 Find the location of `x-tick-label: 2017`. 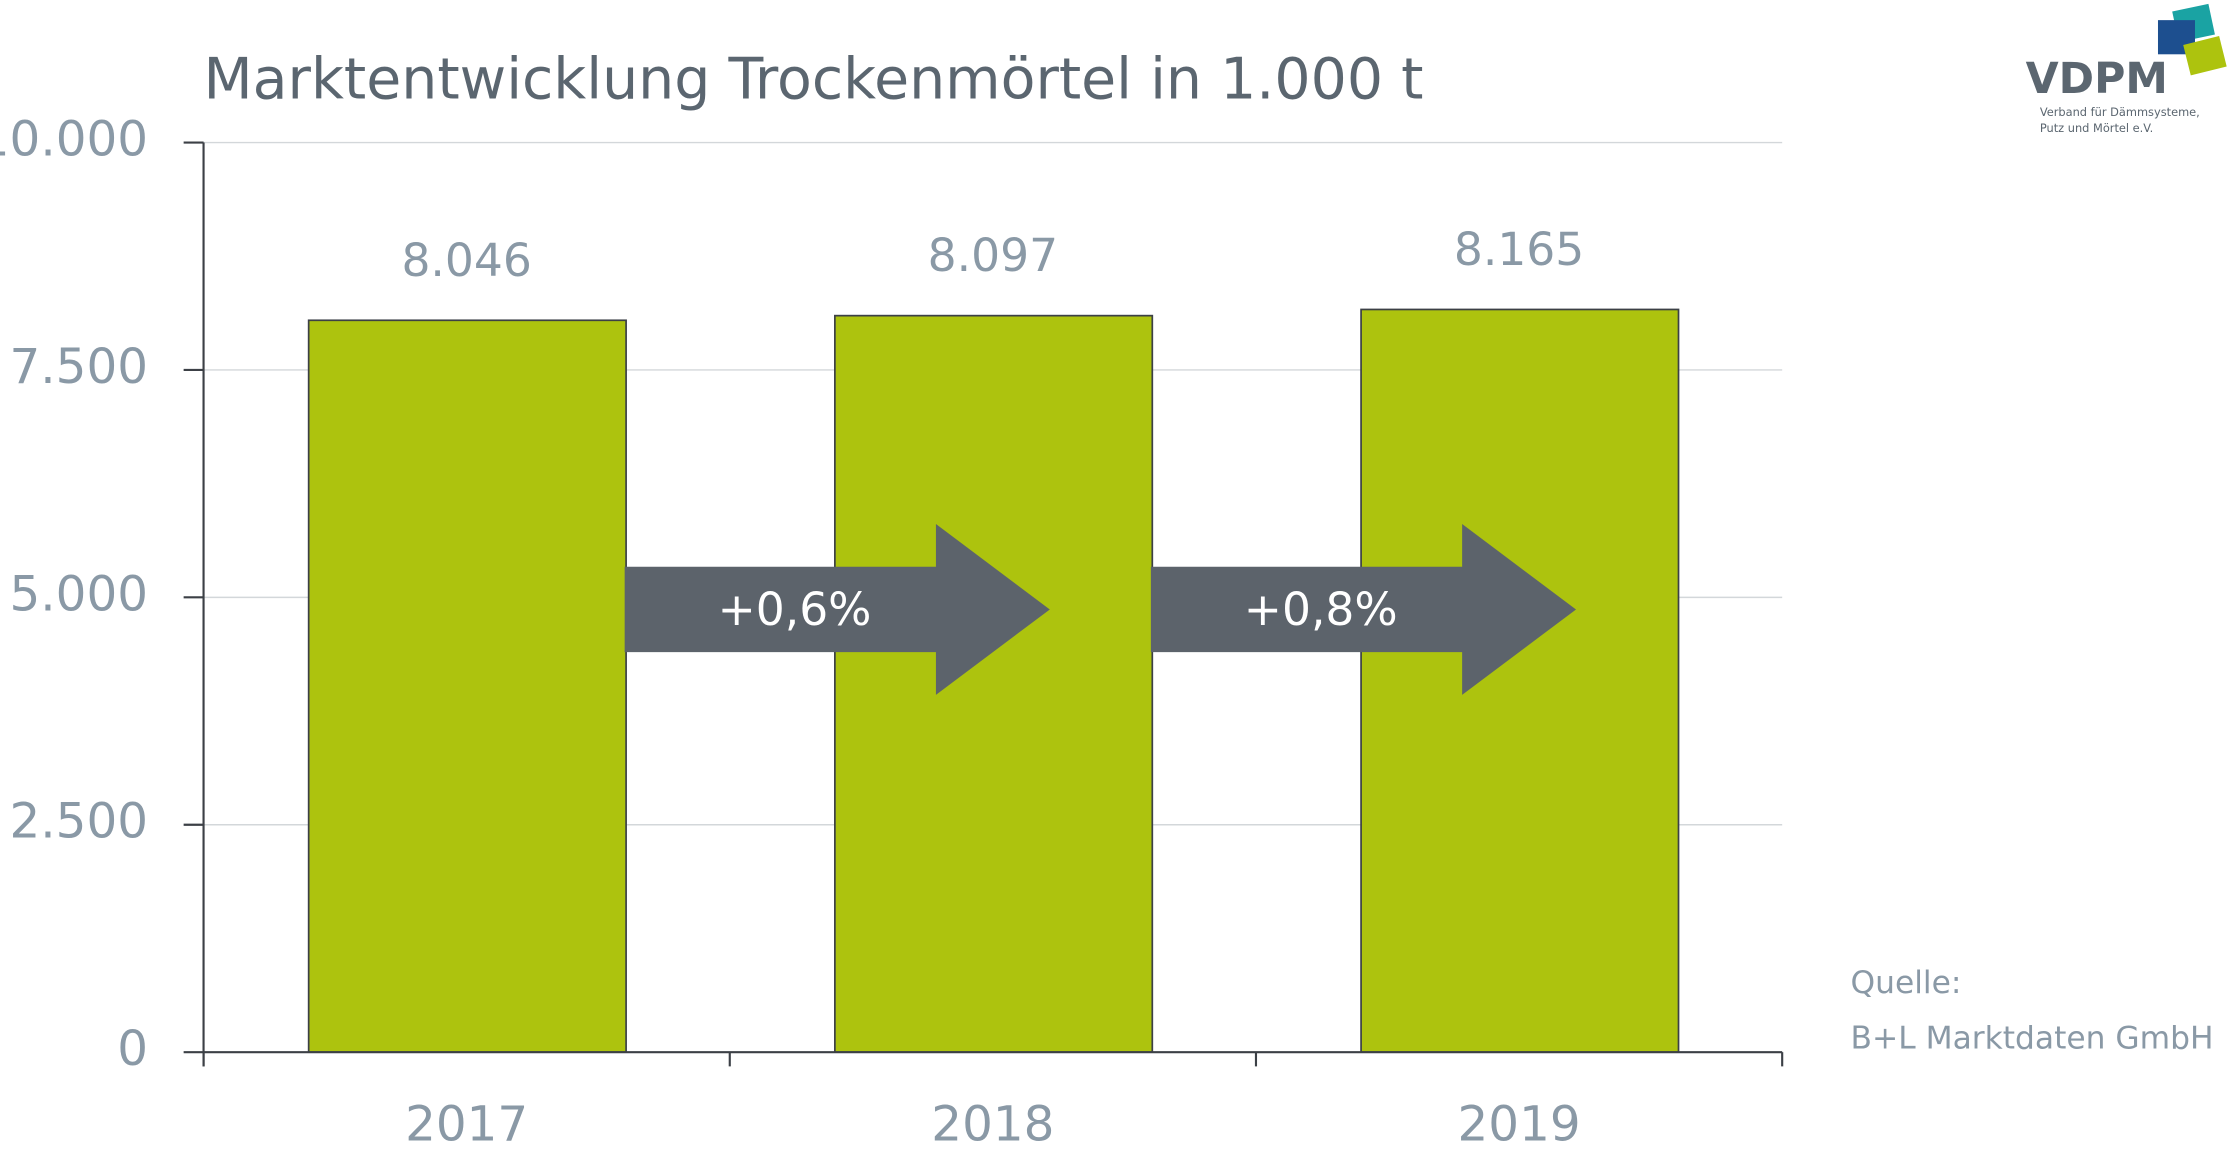

x-tick-label: 2017 is located at coordinates (466, 1124).